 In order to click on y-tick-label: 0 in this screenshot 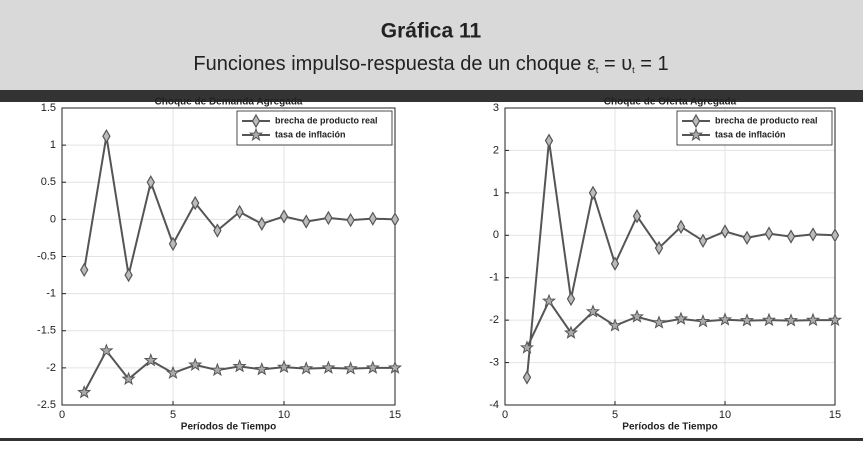, I will do `click(496, 235)`.